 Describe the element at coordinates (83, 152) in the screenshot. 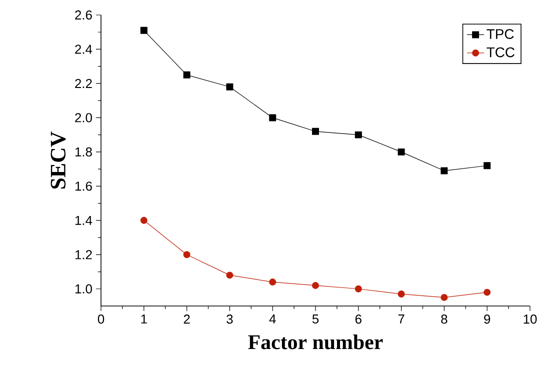

I see `y-tick-label: 1.8` at that location.